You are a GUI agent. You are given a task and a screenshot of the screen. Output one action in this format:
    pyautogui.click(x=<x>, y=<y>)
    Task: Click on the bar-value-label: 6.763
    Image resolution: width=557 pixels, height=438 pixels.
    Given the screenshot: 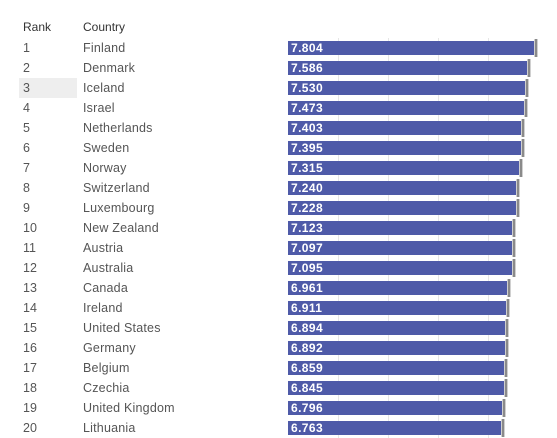 What is the action you would take?
    pyautogui.click(x=307, y=428)
    